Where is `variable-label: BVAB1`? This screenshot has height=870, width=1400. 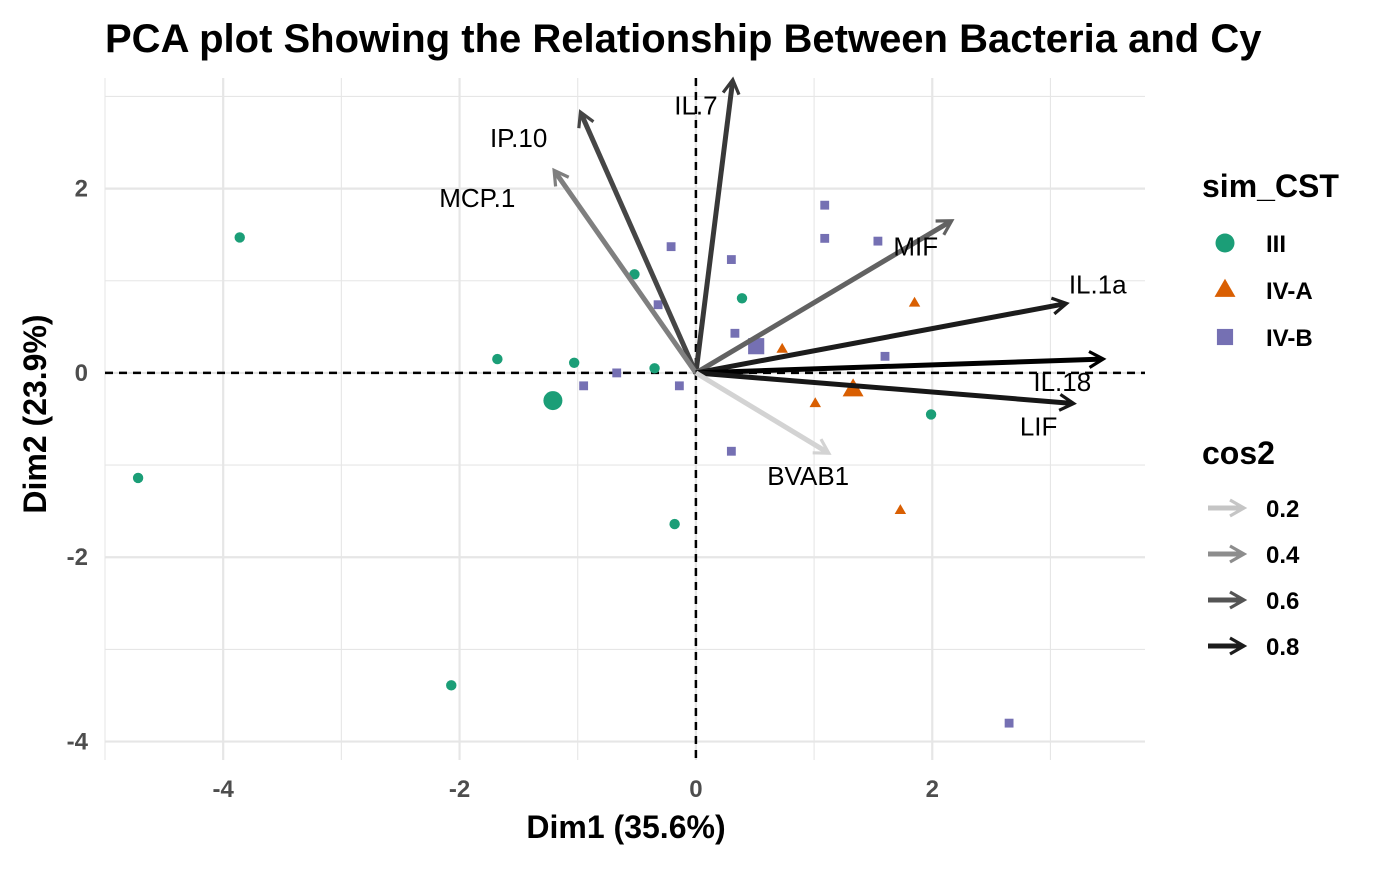
variable-label: BVAB1 is located at coordinates (808, 476).